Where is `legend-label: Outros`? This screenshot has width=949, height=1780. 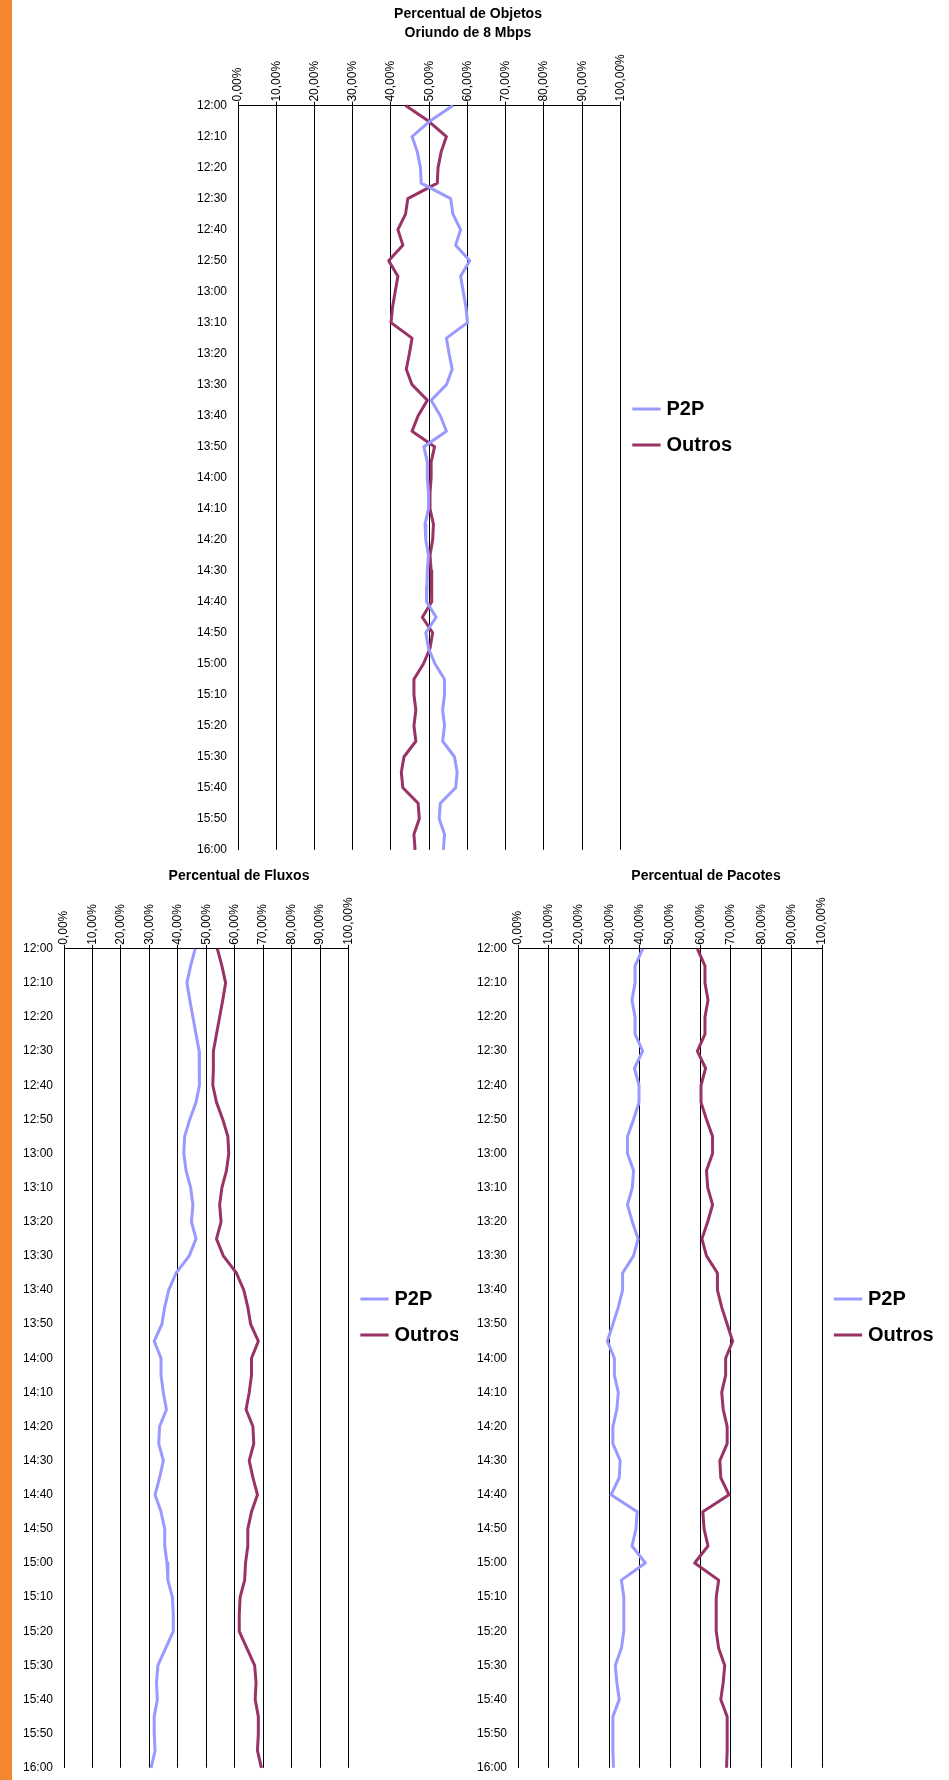 legend-label: Outros is located at coordinates (699, 443).